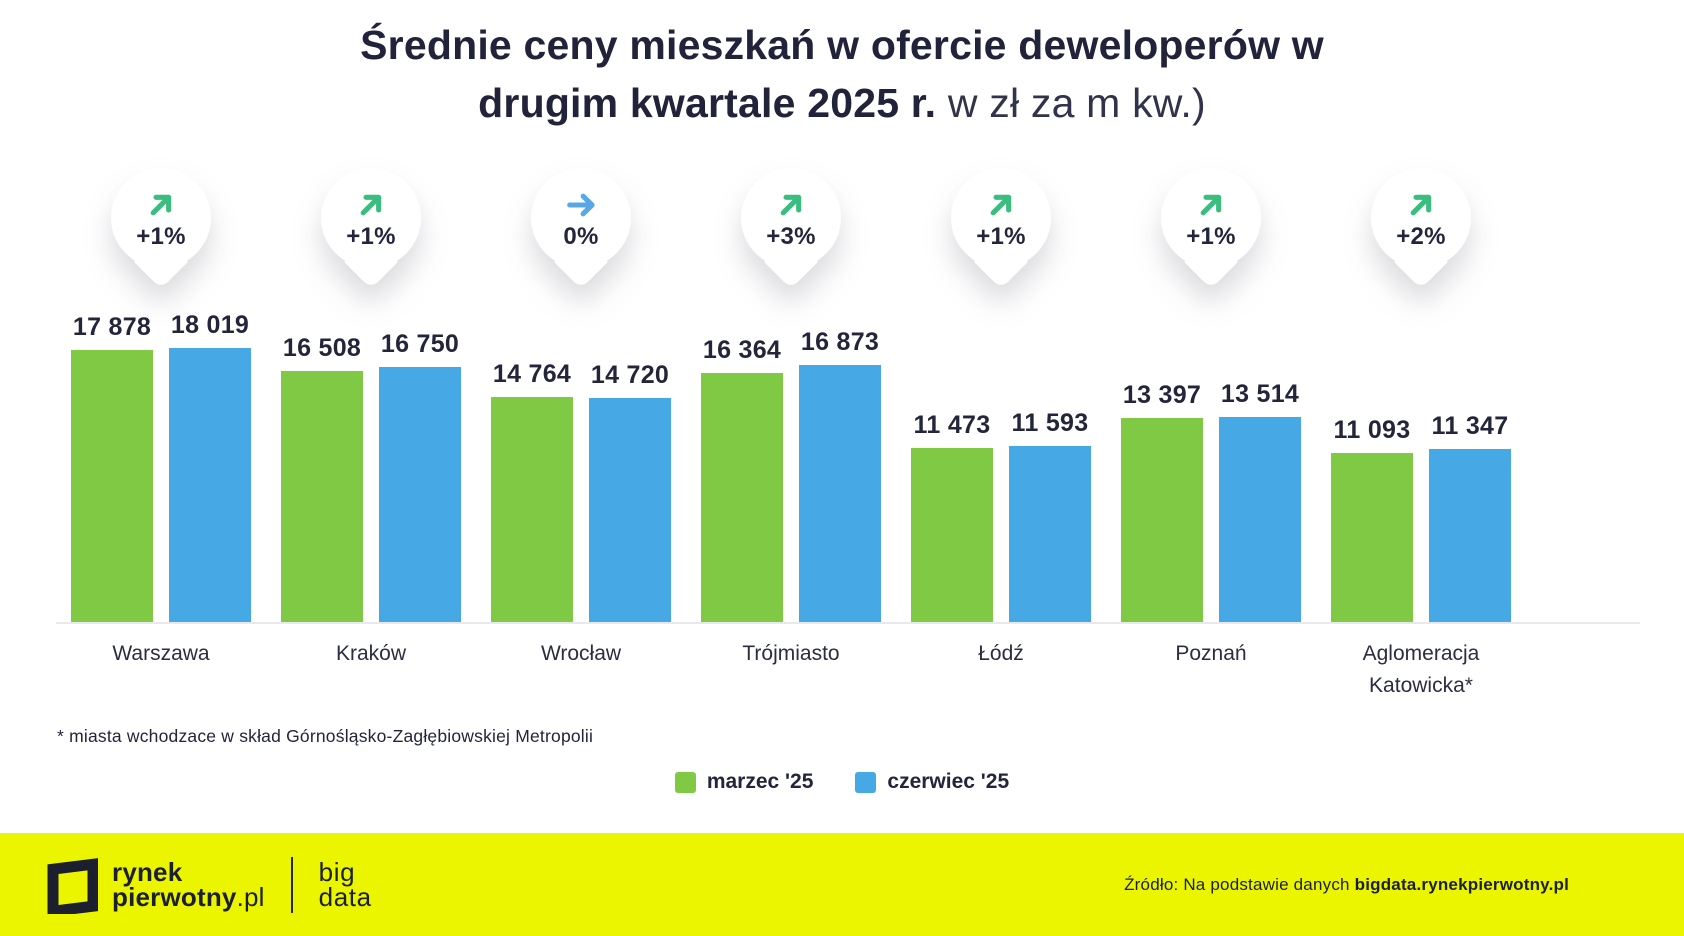 The image size is (1684, 936). I want to click on change-percent-label: +3%, so click(791, 236).